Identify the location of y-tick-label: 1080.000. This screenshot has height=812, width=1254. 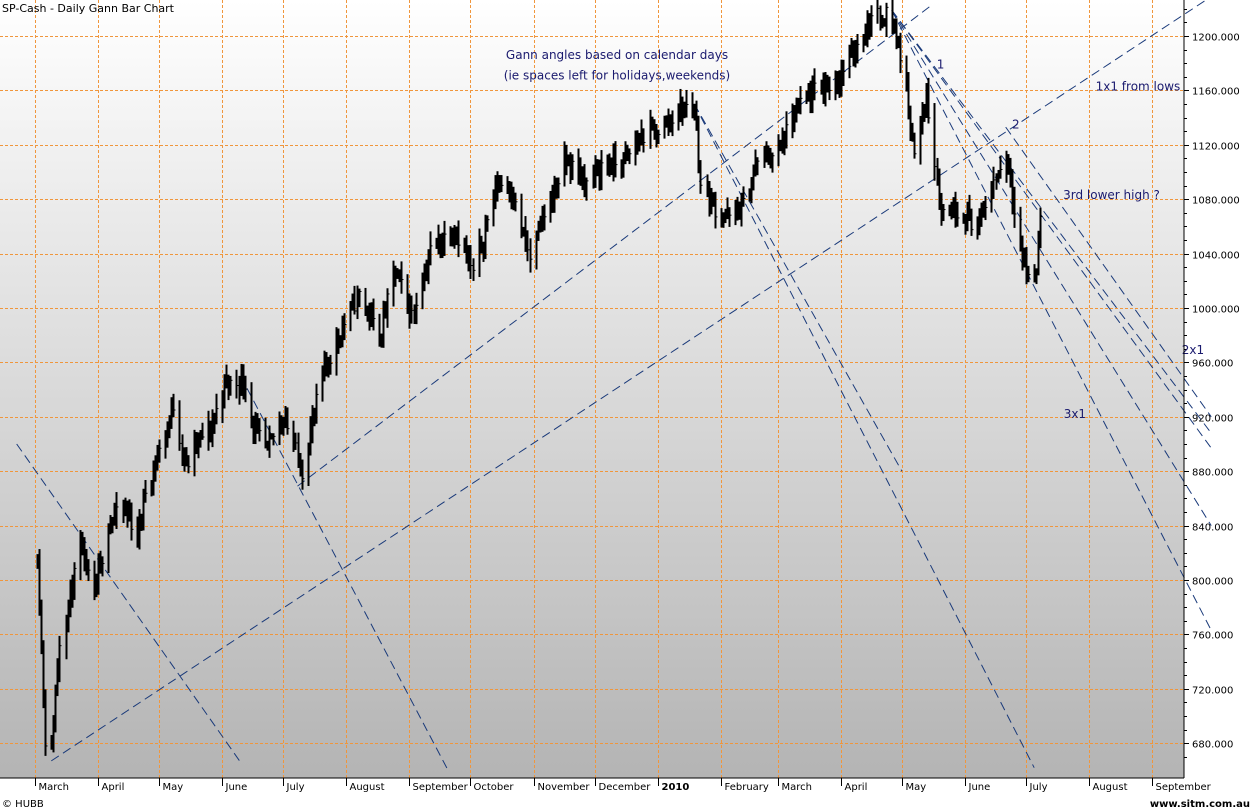
(1216, 201).